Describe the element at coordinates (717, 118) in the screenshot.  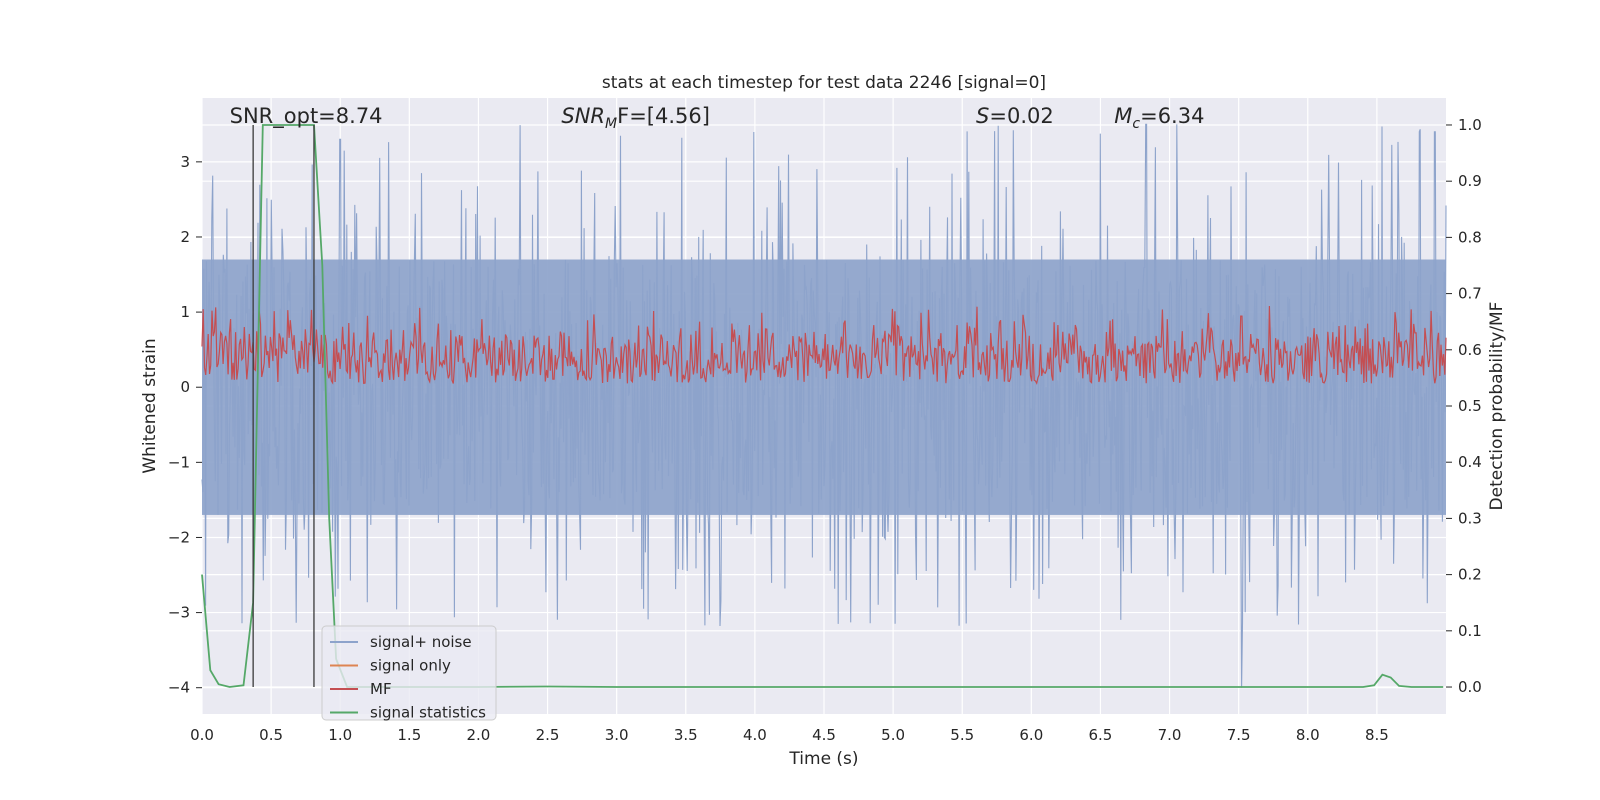
I see `annotations: SNR_opt=8.74 SNRMF=[4.56] S=0.02 Mc=6.34` at that location.